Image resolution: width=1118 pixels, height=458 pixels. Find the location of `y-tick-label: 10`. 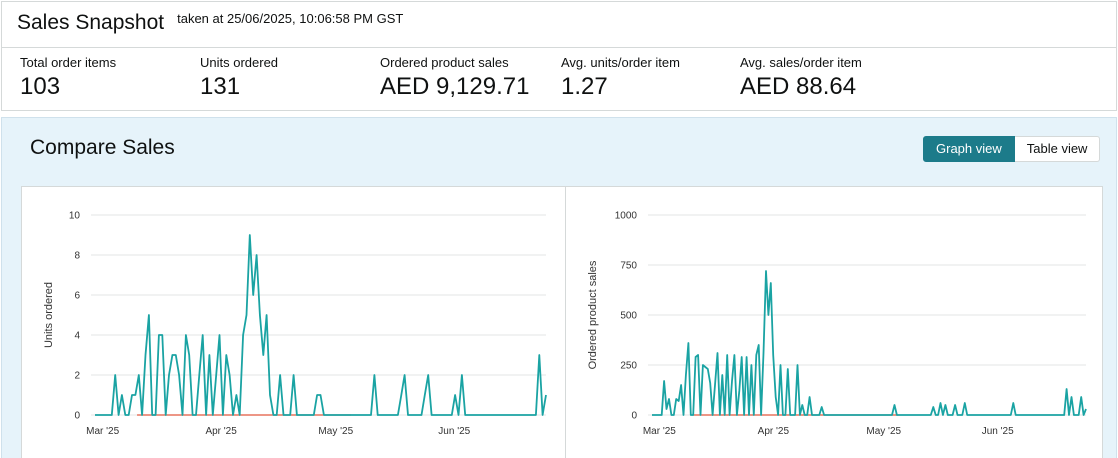

y-tick-label: 10 is located at coordinates (75, 216).